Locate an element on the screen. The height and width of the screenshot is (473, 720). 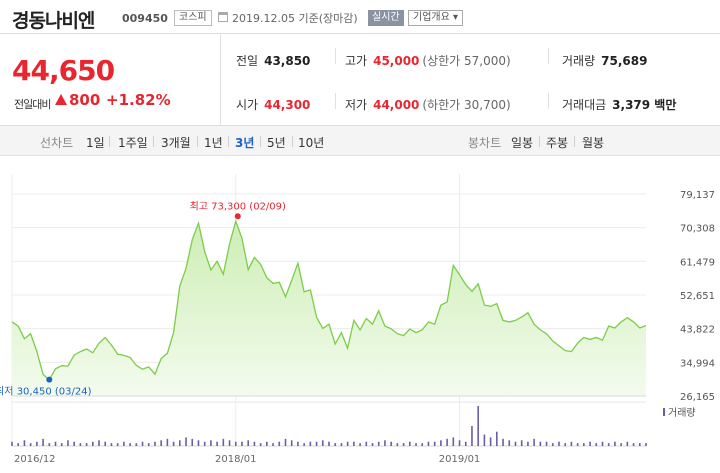
low-label: 저가 is located at coordinates (356, 105).